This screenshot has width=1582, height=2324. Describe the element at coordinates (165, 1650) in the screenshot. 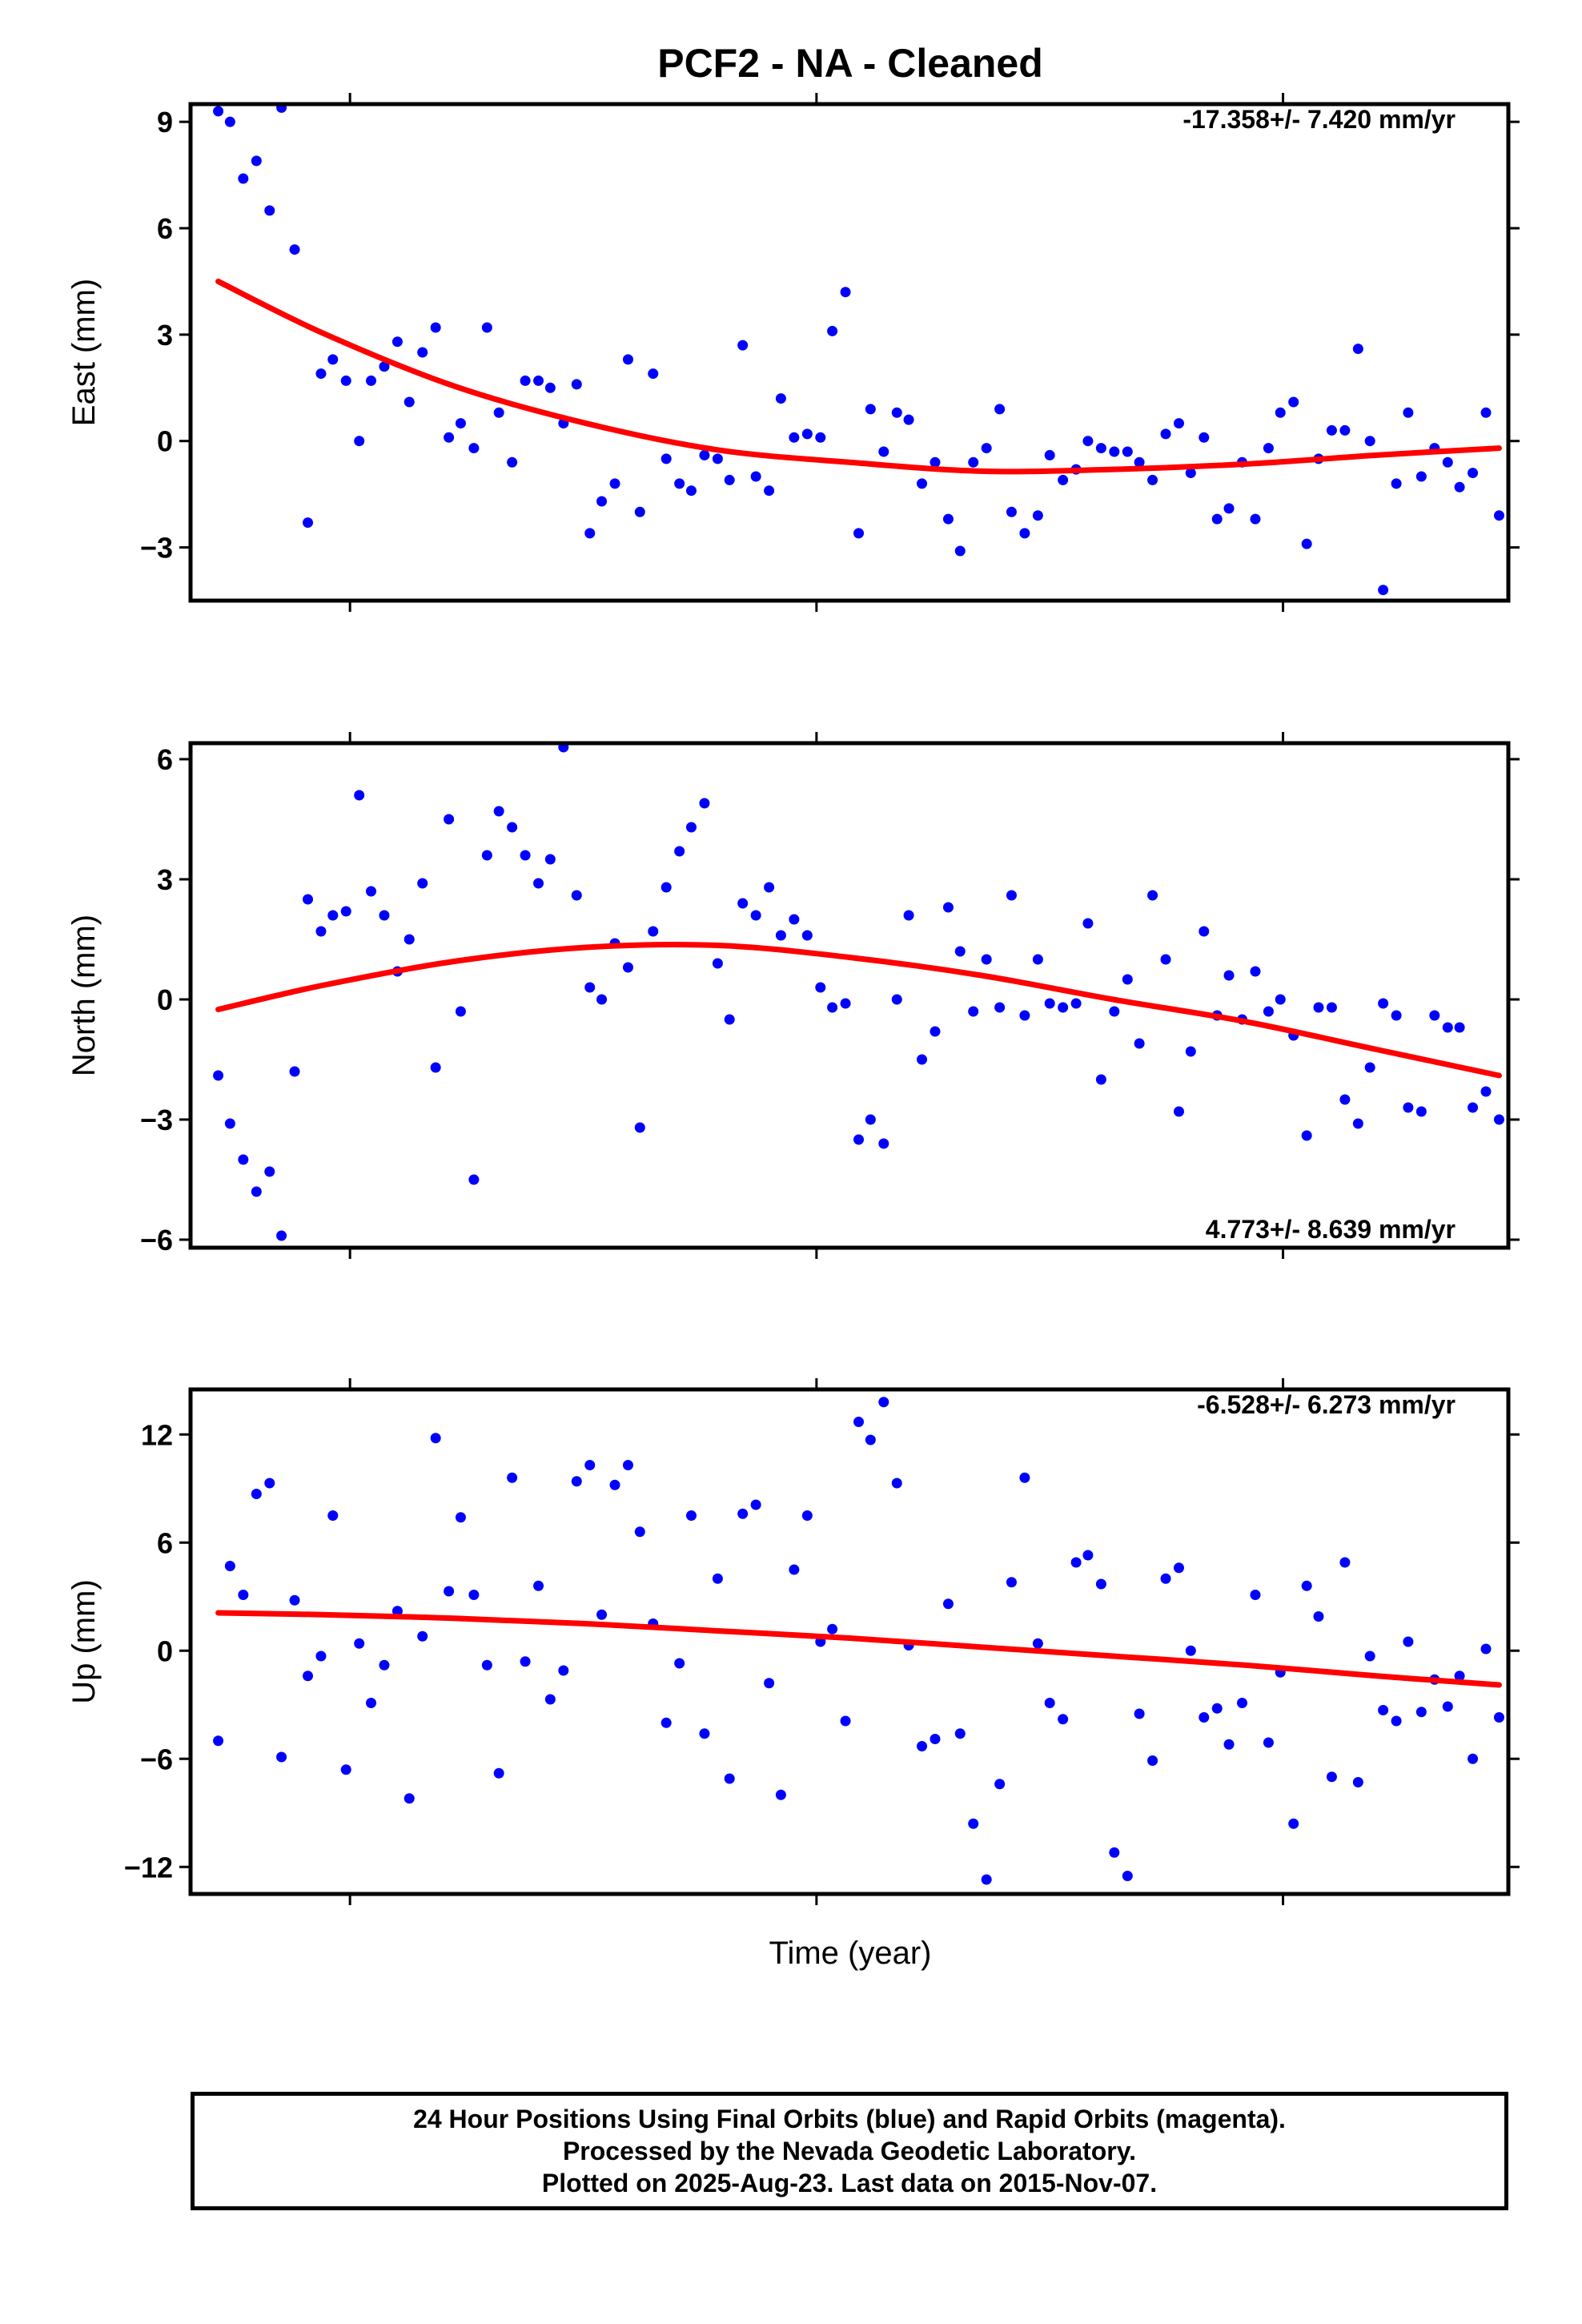

I see `up-ytick-label: 0` at that location.